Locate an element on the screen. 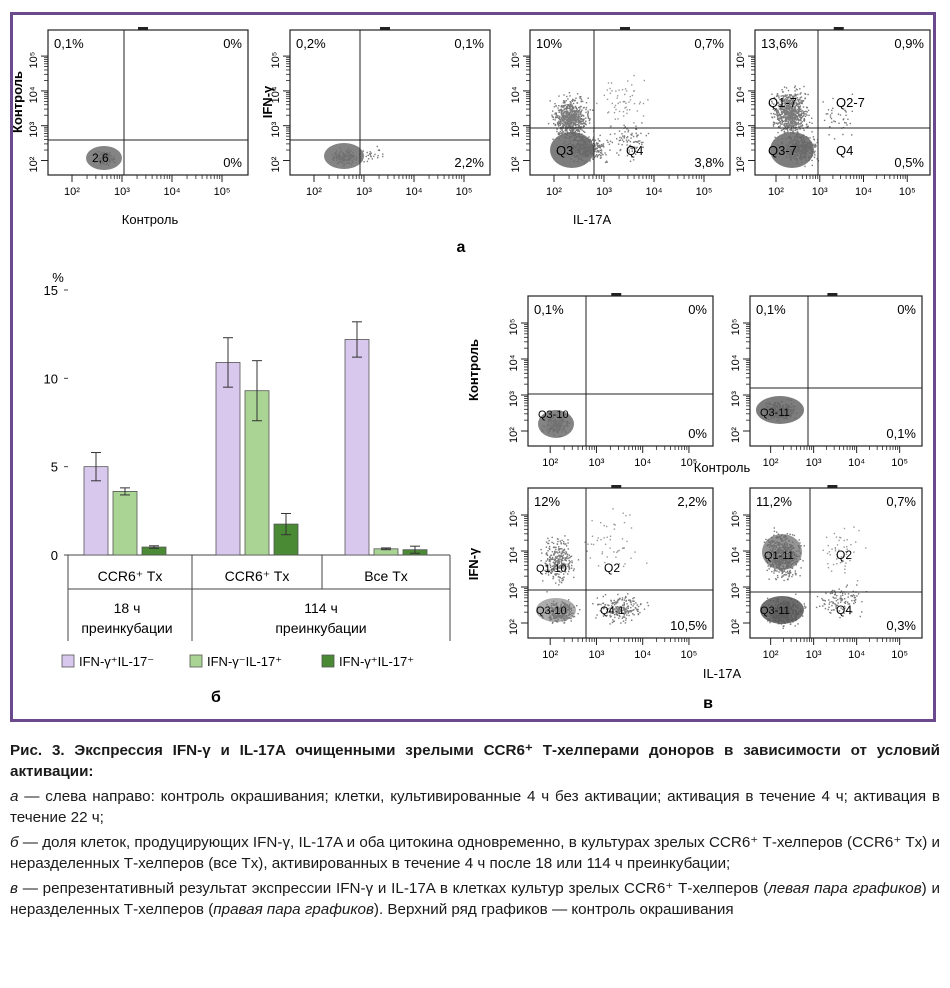 This screenshot has height=988, width=950. panel-v-quadrant-lr-3: 0,3% is located at coordinates (901, 625).